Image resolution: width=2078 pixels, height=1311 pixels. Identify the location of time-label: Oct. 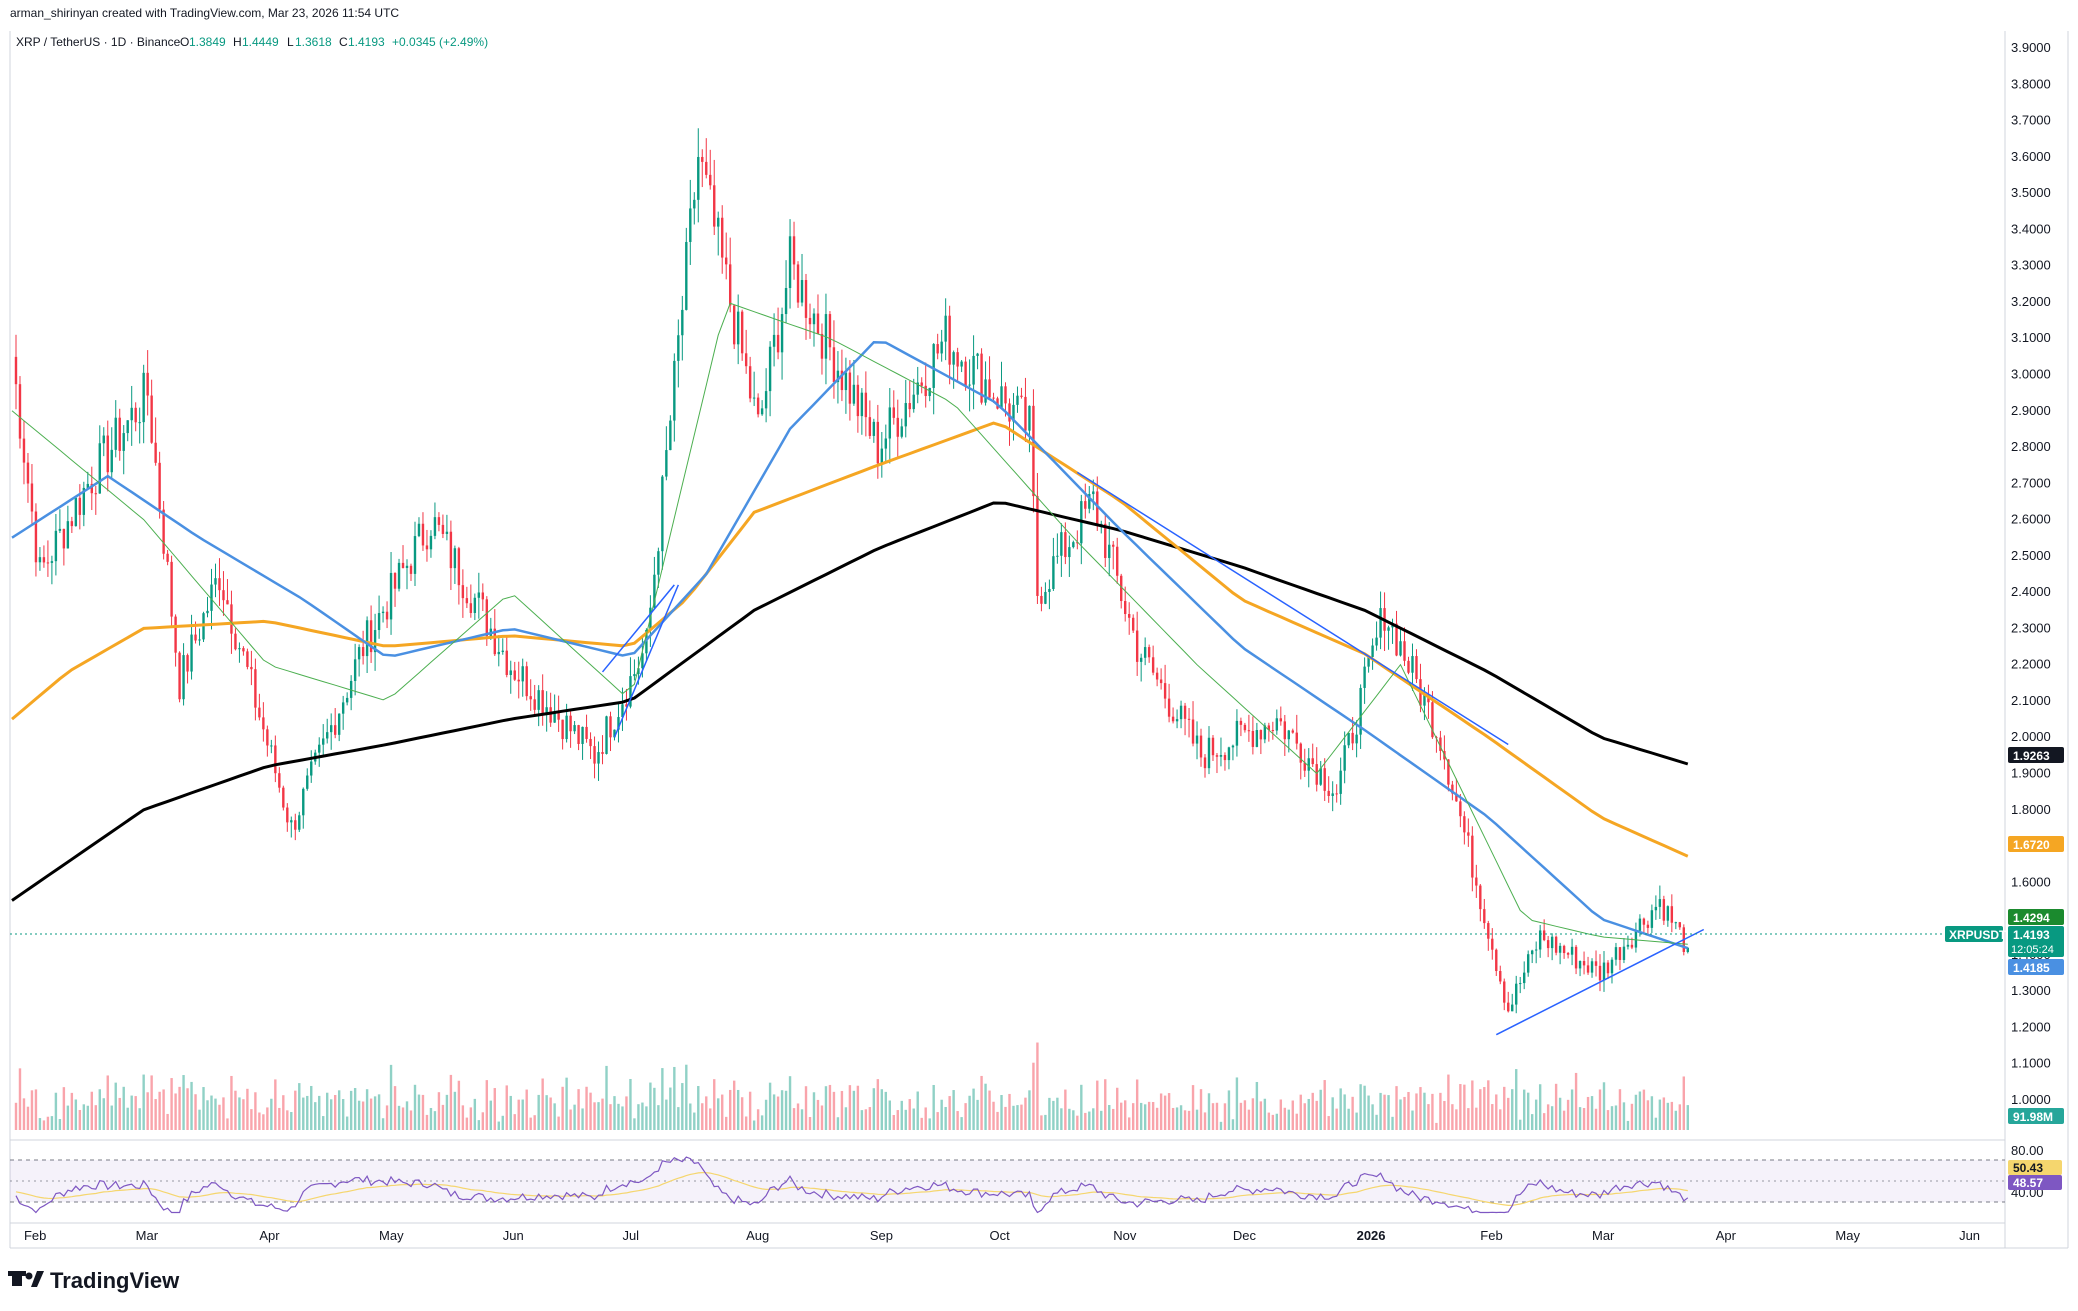
(1000, 1235).